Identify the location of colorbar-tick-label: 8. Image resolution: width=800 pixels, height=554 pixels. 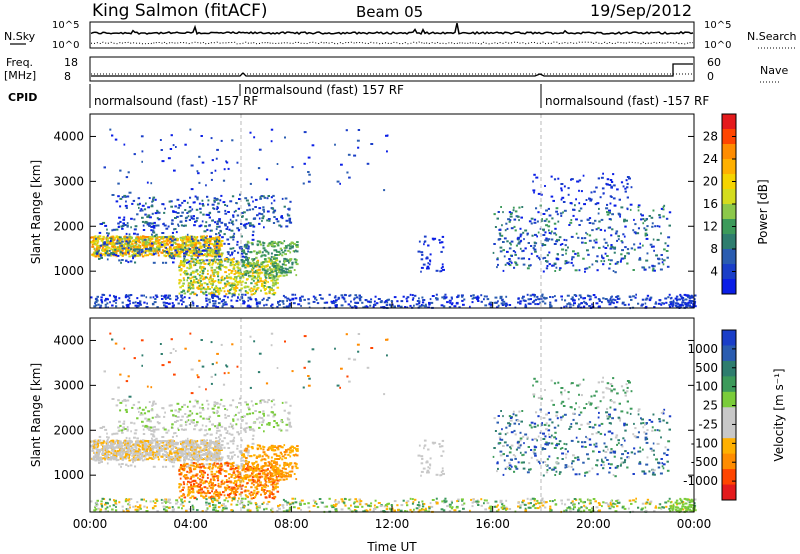
(714, 249).